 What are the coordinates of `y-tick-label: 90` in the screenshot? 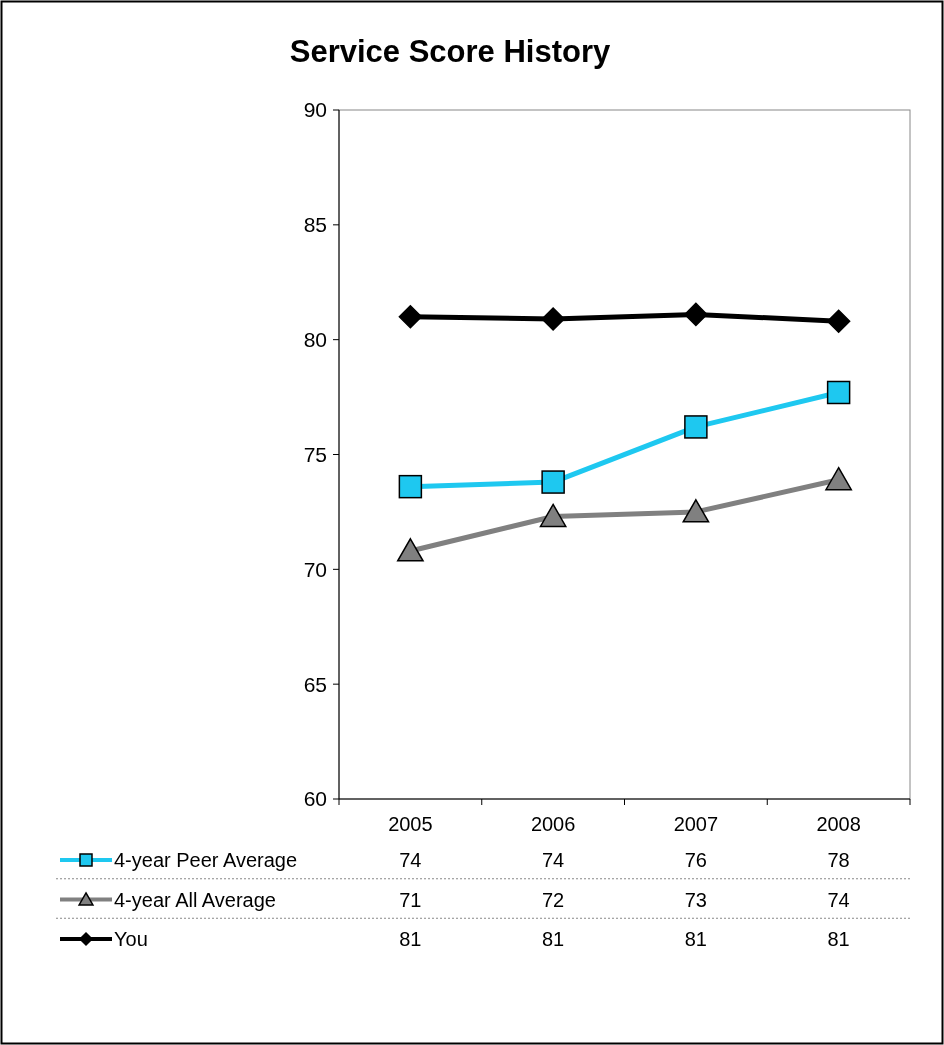 It's located at (315, 110).